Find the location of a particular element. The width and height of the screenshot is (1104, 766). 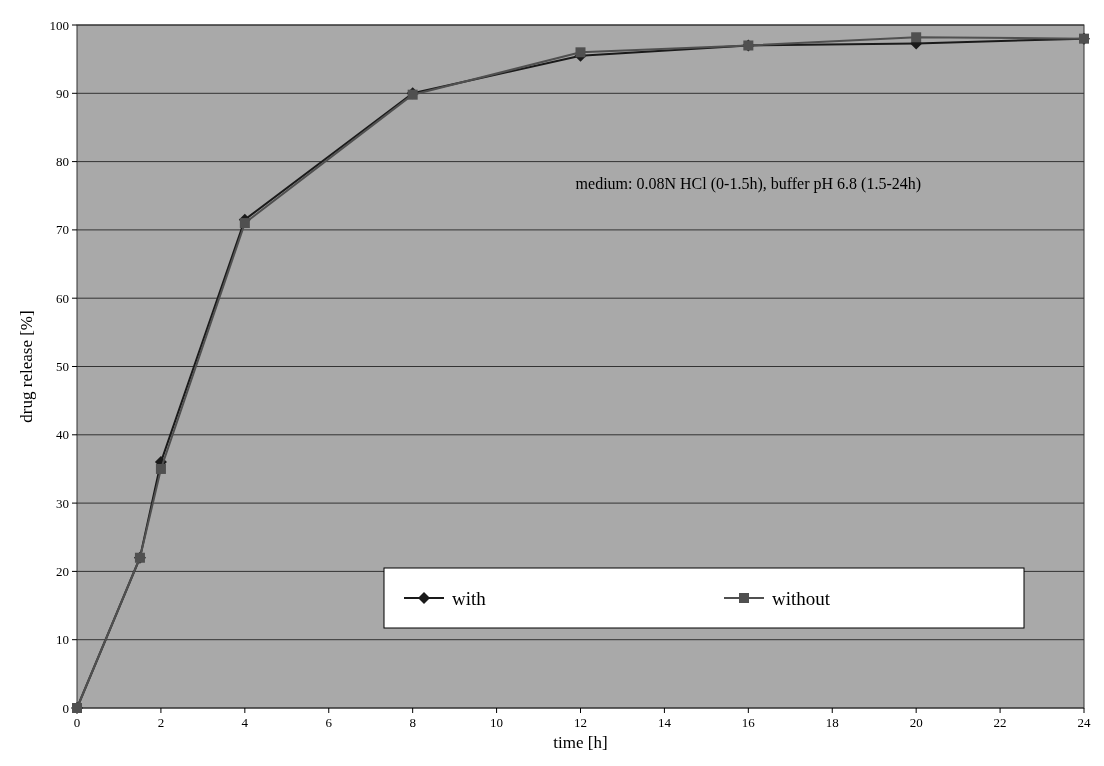

y-tick-label: 100 is located at coordinates (59, 25).